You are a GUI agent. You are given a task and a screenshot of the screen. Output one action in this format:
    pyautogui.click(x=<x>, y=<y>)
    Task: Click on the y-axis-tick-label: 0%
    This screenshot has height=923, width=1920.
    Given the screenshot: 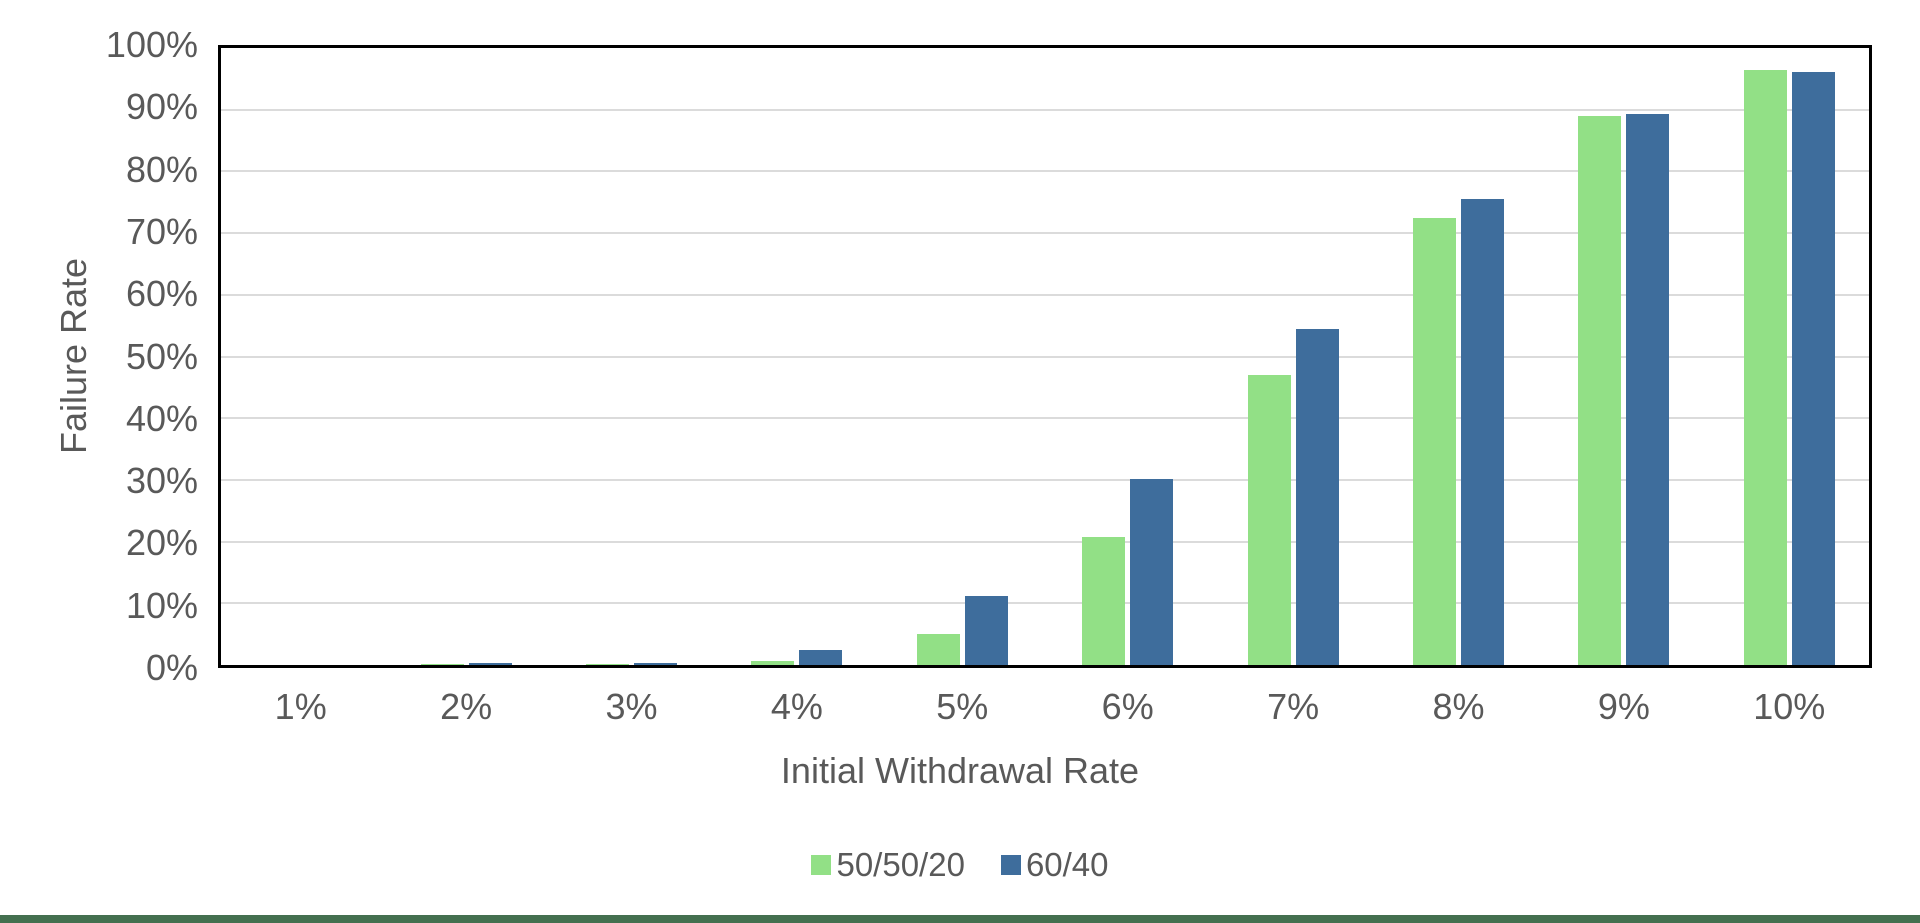 What is the action you would take?
    pyautogui.click(x=171, y=667)
    